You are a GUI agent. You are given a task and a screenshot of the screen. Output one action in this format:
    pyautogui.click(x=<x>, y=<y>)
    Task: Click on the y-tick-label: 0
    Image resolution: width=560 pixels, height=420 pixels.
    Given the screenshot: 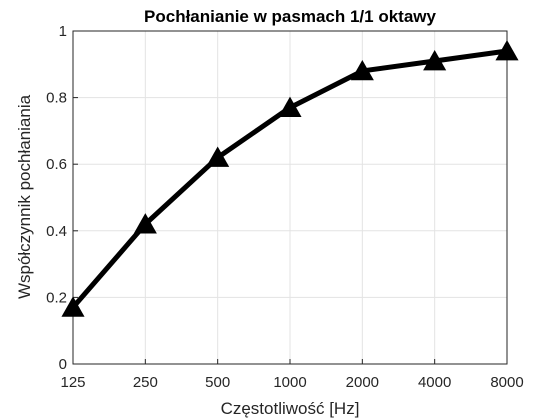 What is the action you would take?
    pyautogui.click(x=63, y=364)
    